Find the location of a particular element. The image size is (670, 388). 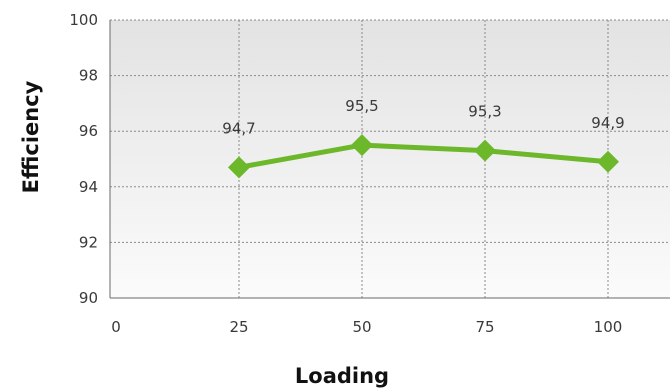

y-tick-label: 90 is located at coordinates (88, 298).